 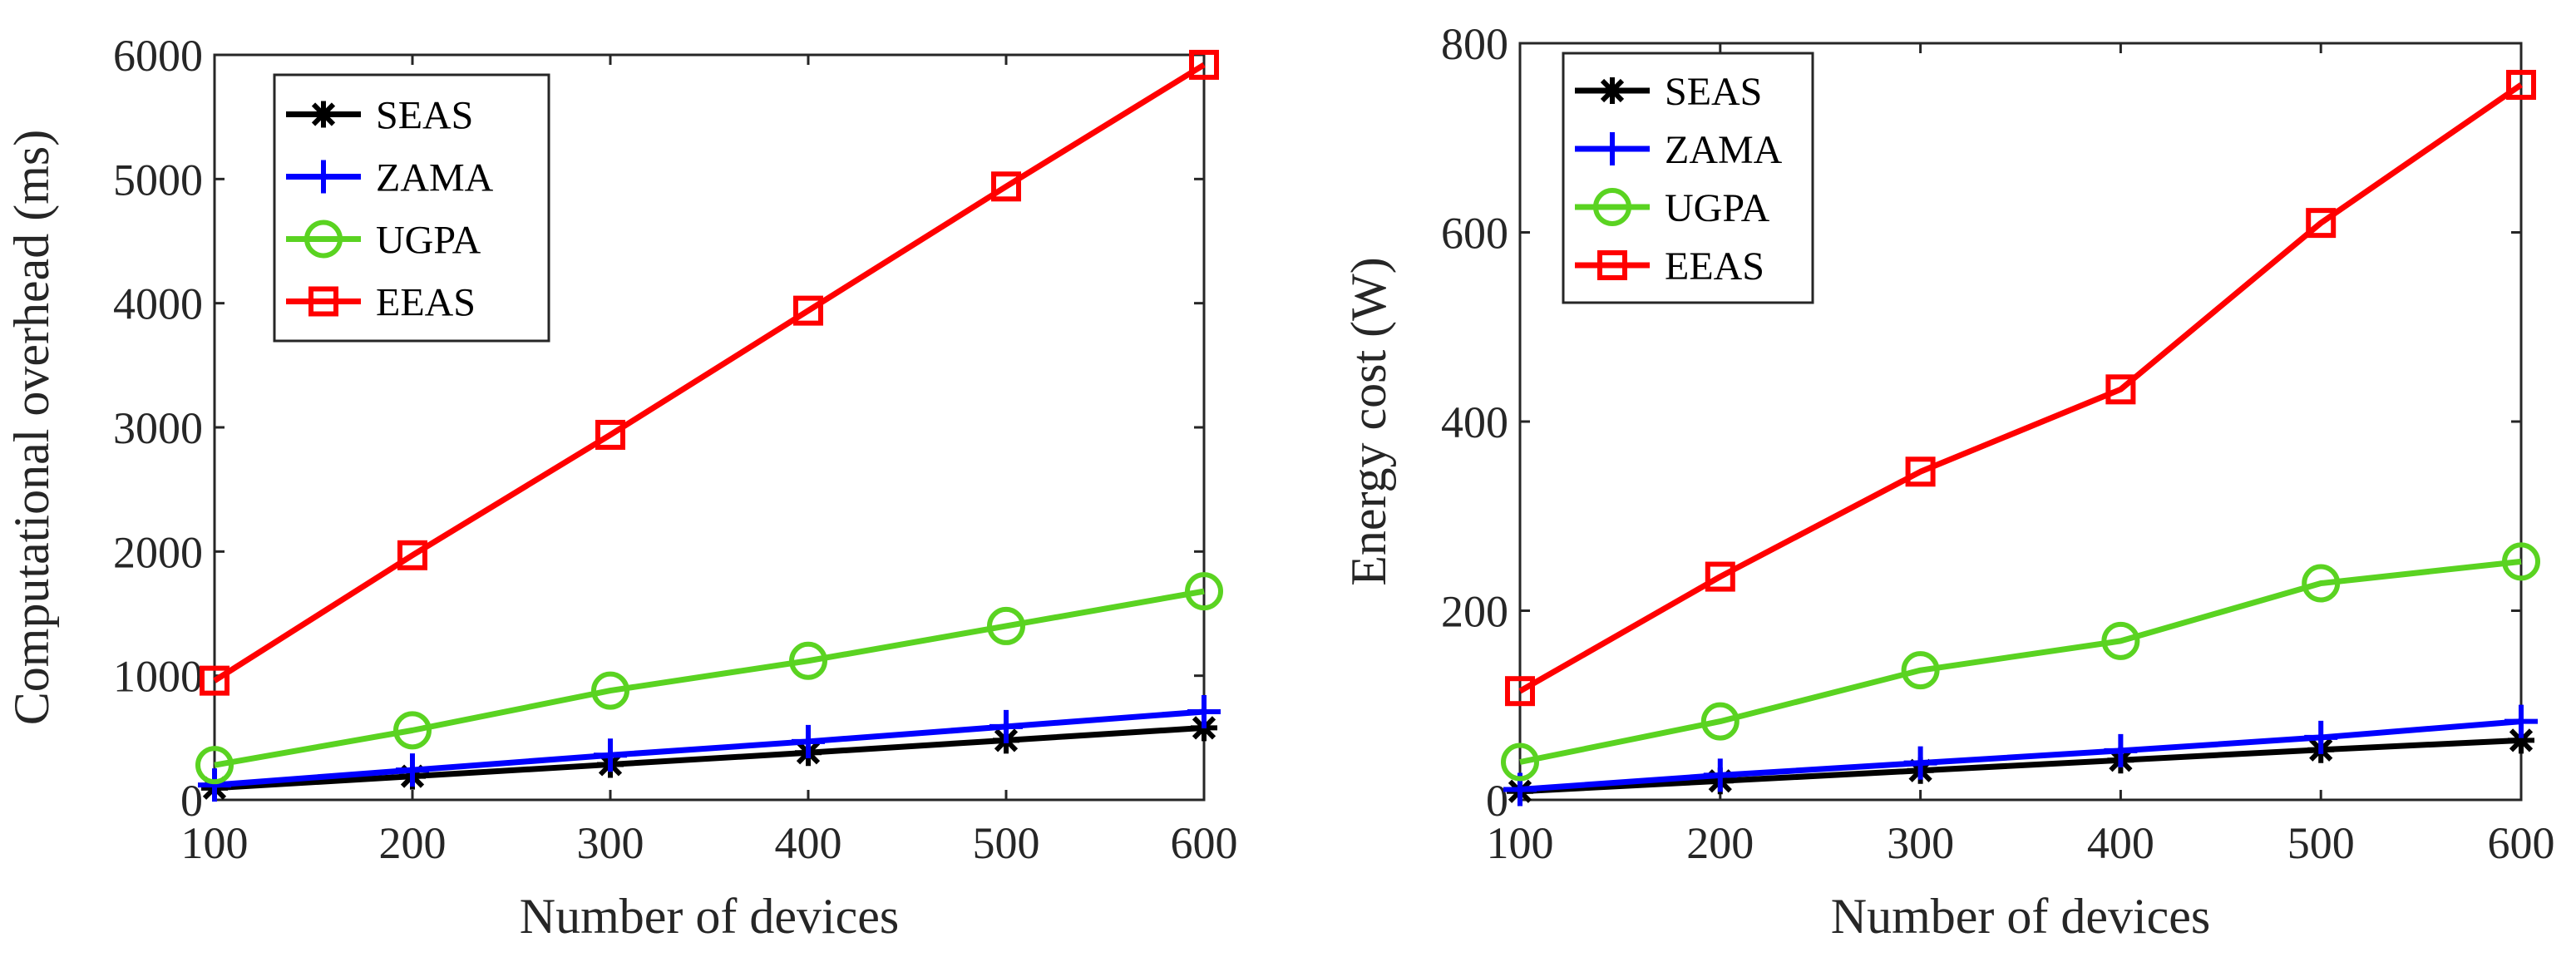 I want to click on y-axis-label: Computational overhead (ms), so click(x=31, y=427).